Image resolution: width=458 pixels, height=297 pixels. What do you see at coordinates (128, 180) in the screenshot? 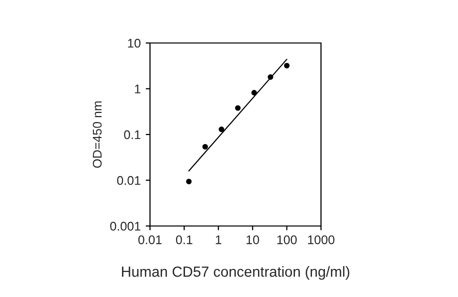
I see `y-tick-label: 0.01` at bounding box center [128, 180].